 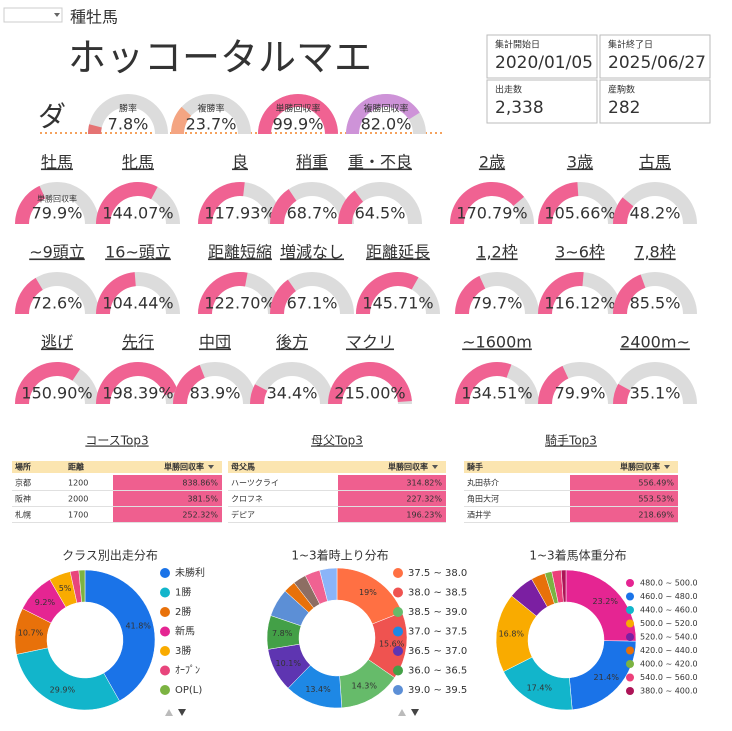 I want to click on slice-label: 9.2%, so click(x=45, y=602).